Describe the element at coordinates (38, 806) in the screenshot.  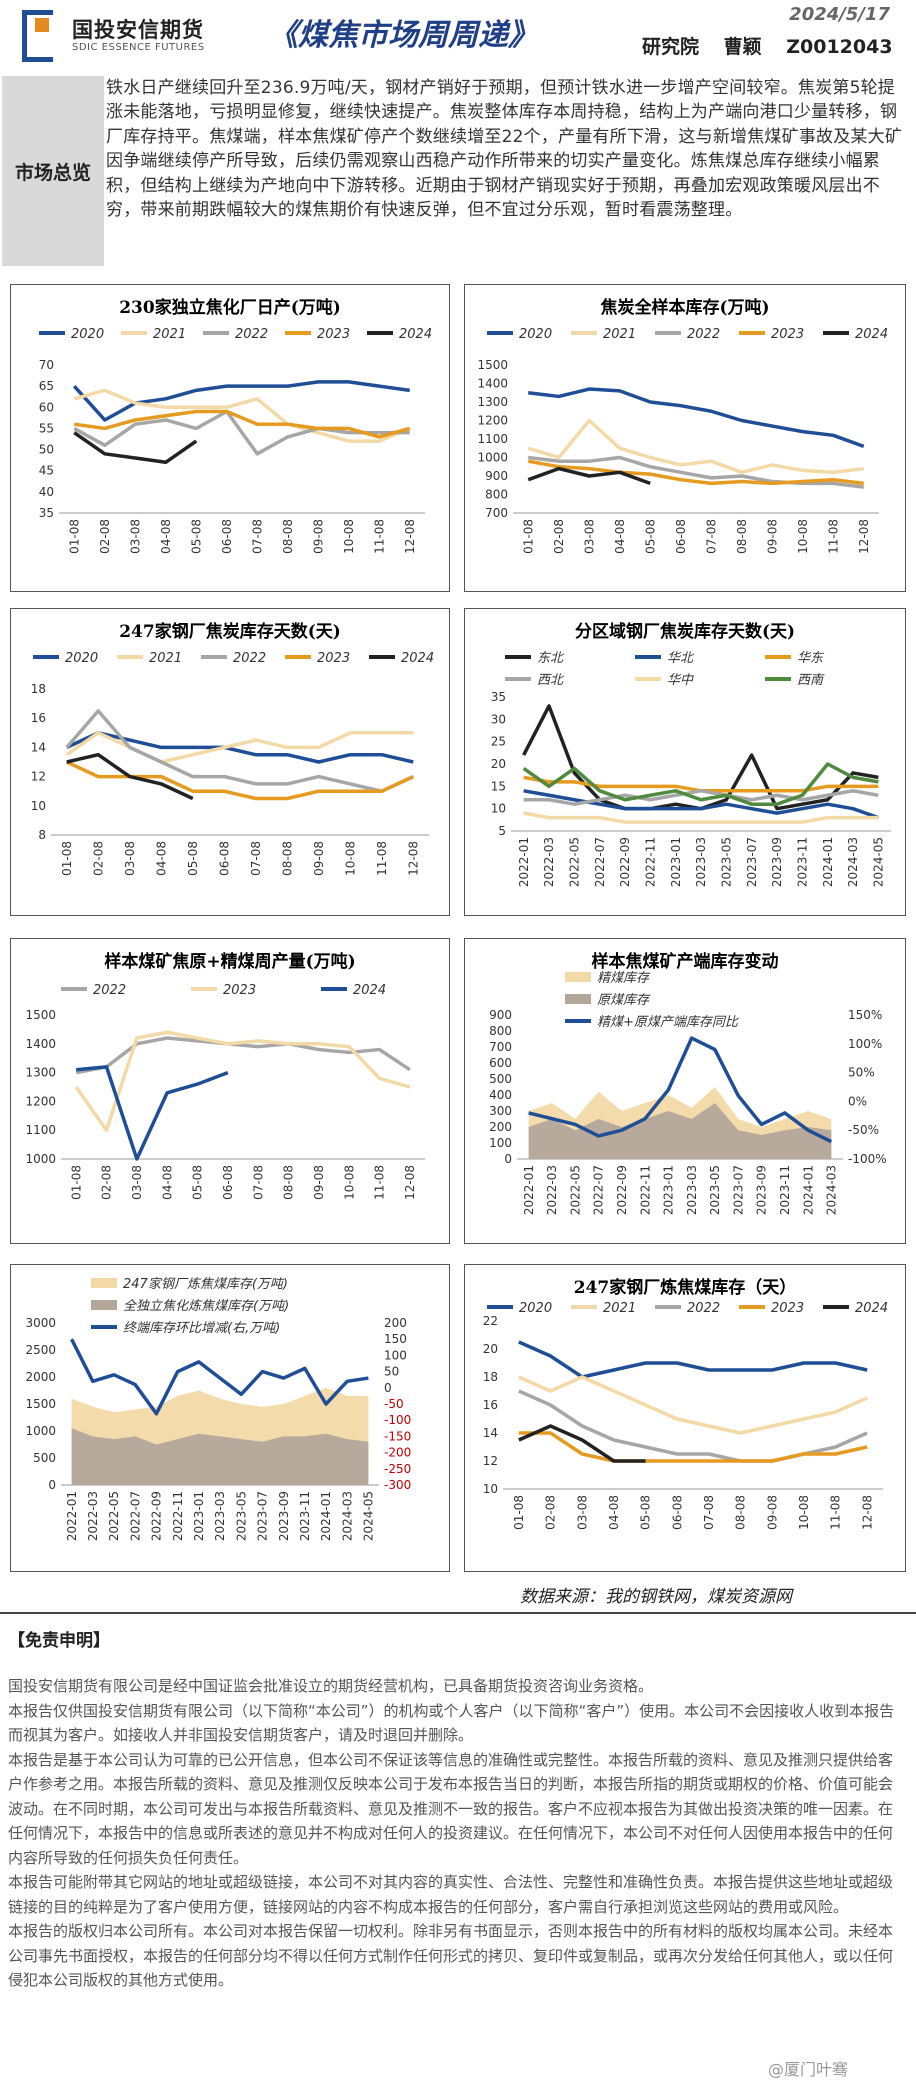
I see `y-tick-label: 10` at that location.